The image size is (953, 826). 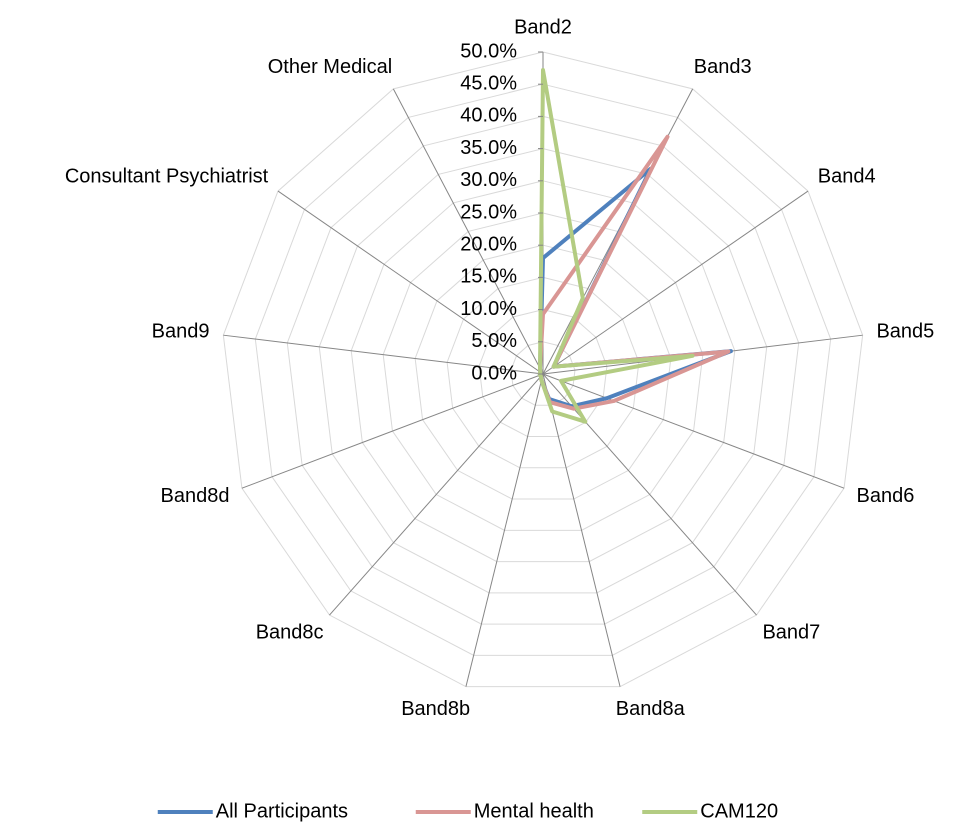 I want to click on y-tick-label: 25.0%, so click(x=488, y=212).